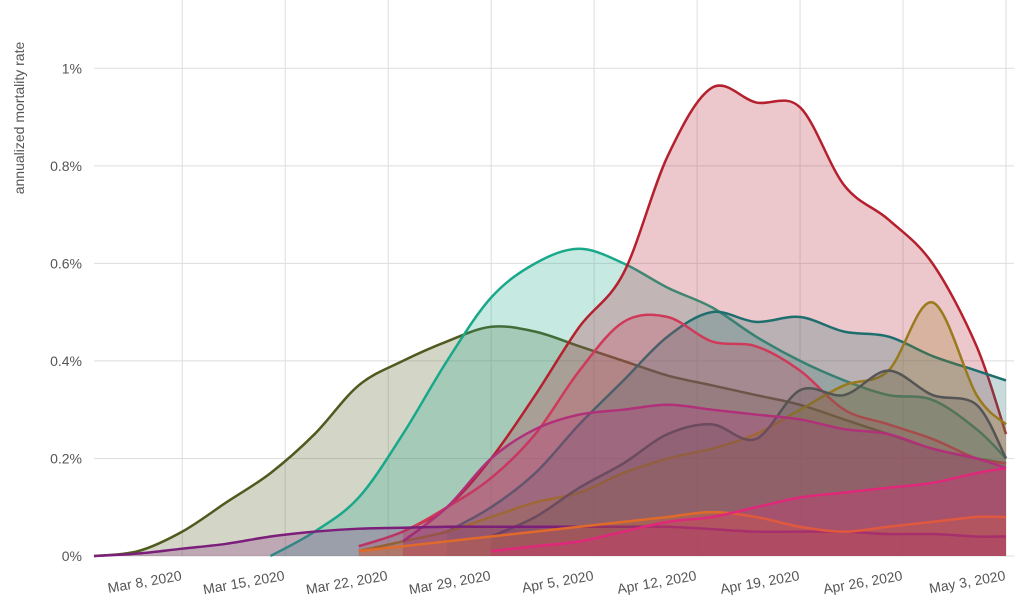  What do you see at coordinates (967, 581) in the screenshot?
I see `x-tick-label: May 3, 2020` at bounding box center [967, 581].